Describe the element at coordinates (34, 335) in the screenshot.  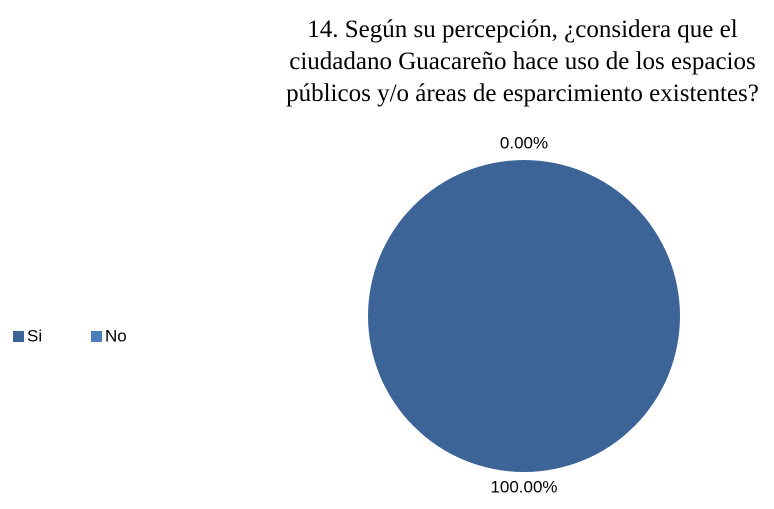
I see `legend-label: Si` at that location.